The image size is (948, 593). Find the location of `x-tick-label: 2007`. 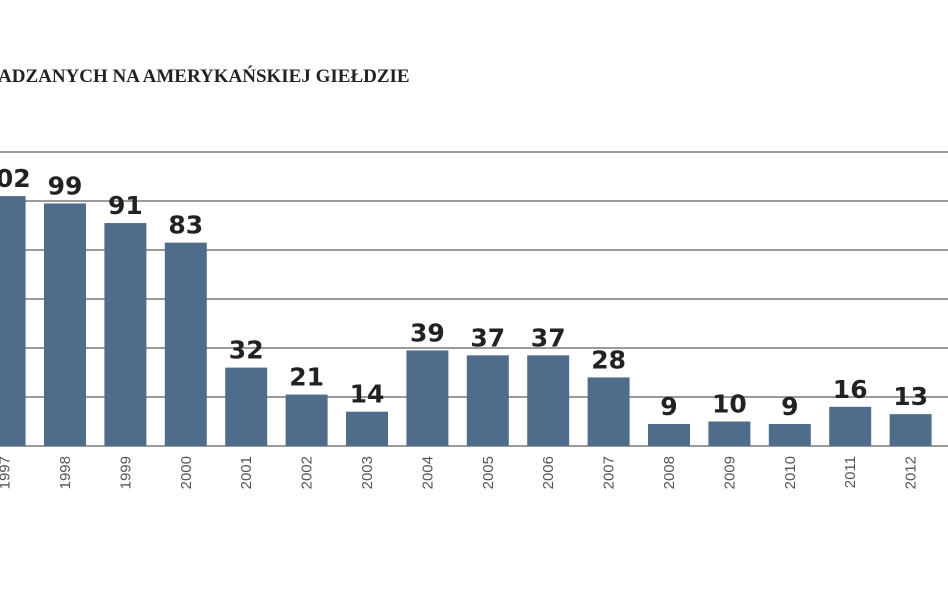

x-tick-label: 2007 is located at coordinates (609, 472).